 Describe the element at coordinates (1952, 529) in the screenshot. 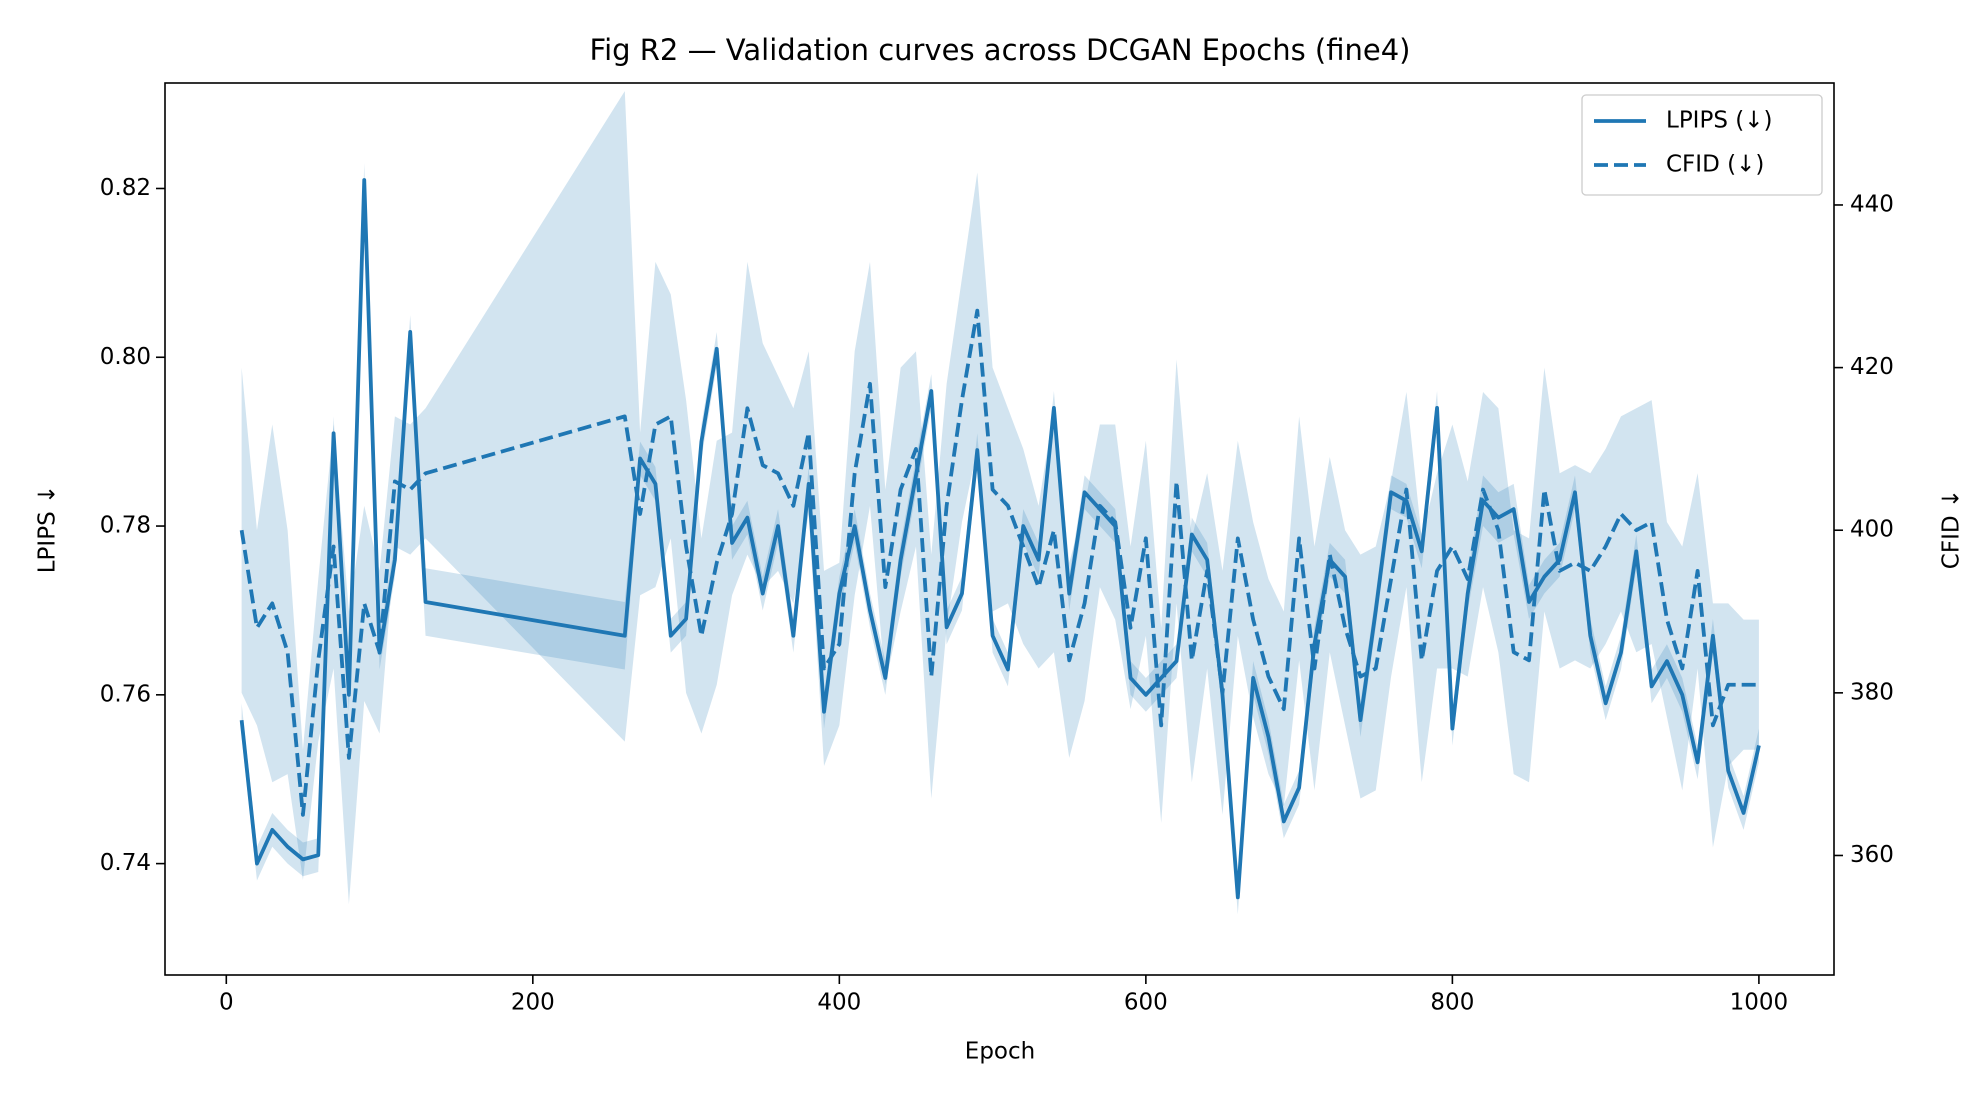

I see `y2-axis-label: CFID ↓` at that location.